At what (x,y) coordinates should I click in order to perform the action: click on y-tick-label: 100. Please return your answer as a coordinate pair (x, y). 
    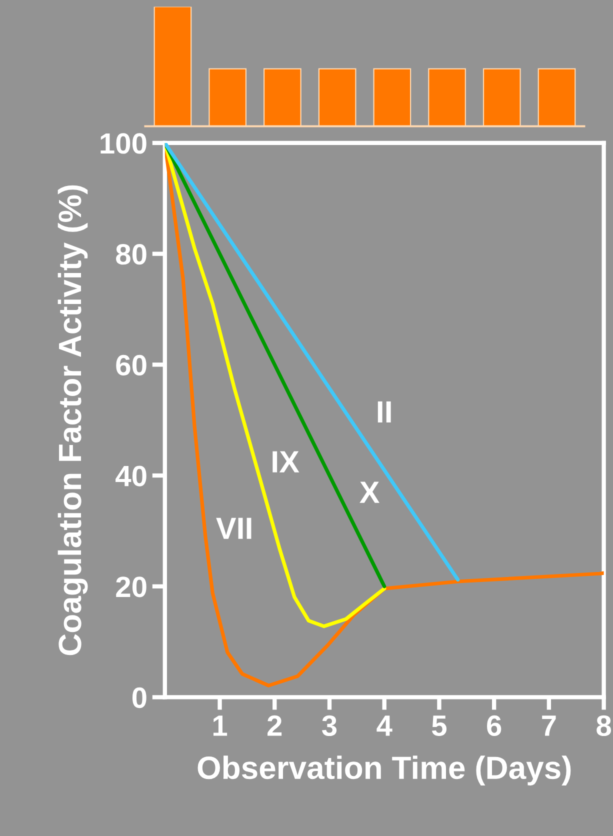
    Looking at the image, I should click on (123, 143).